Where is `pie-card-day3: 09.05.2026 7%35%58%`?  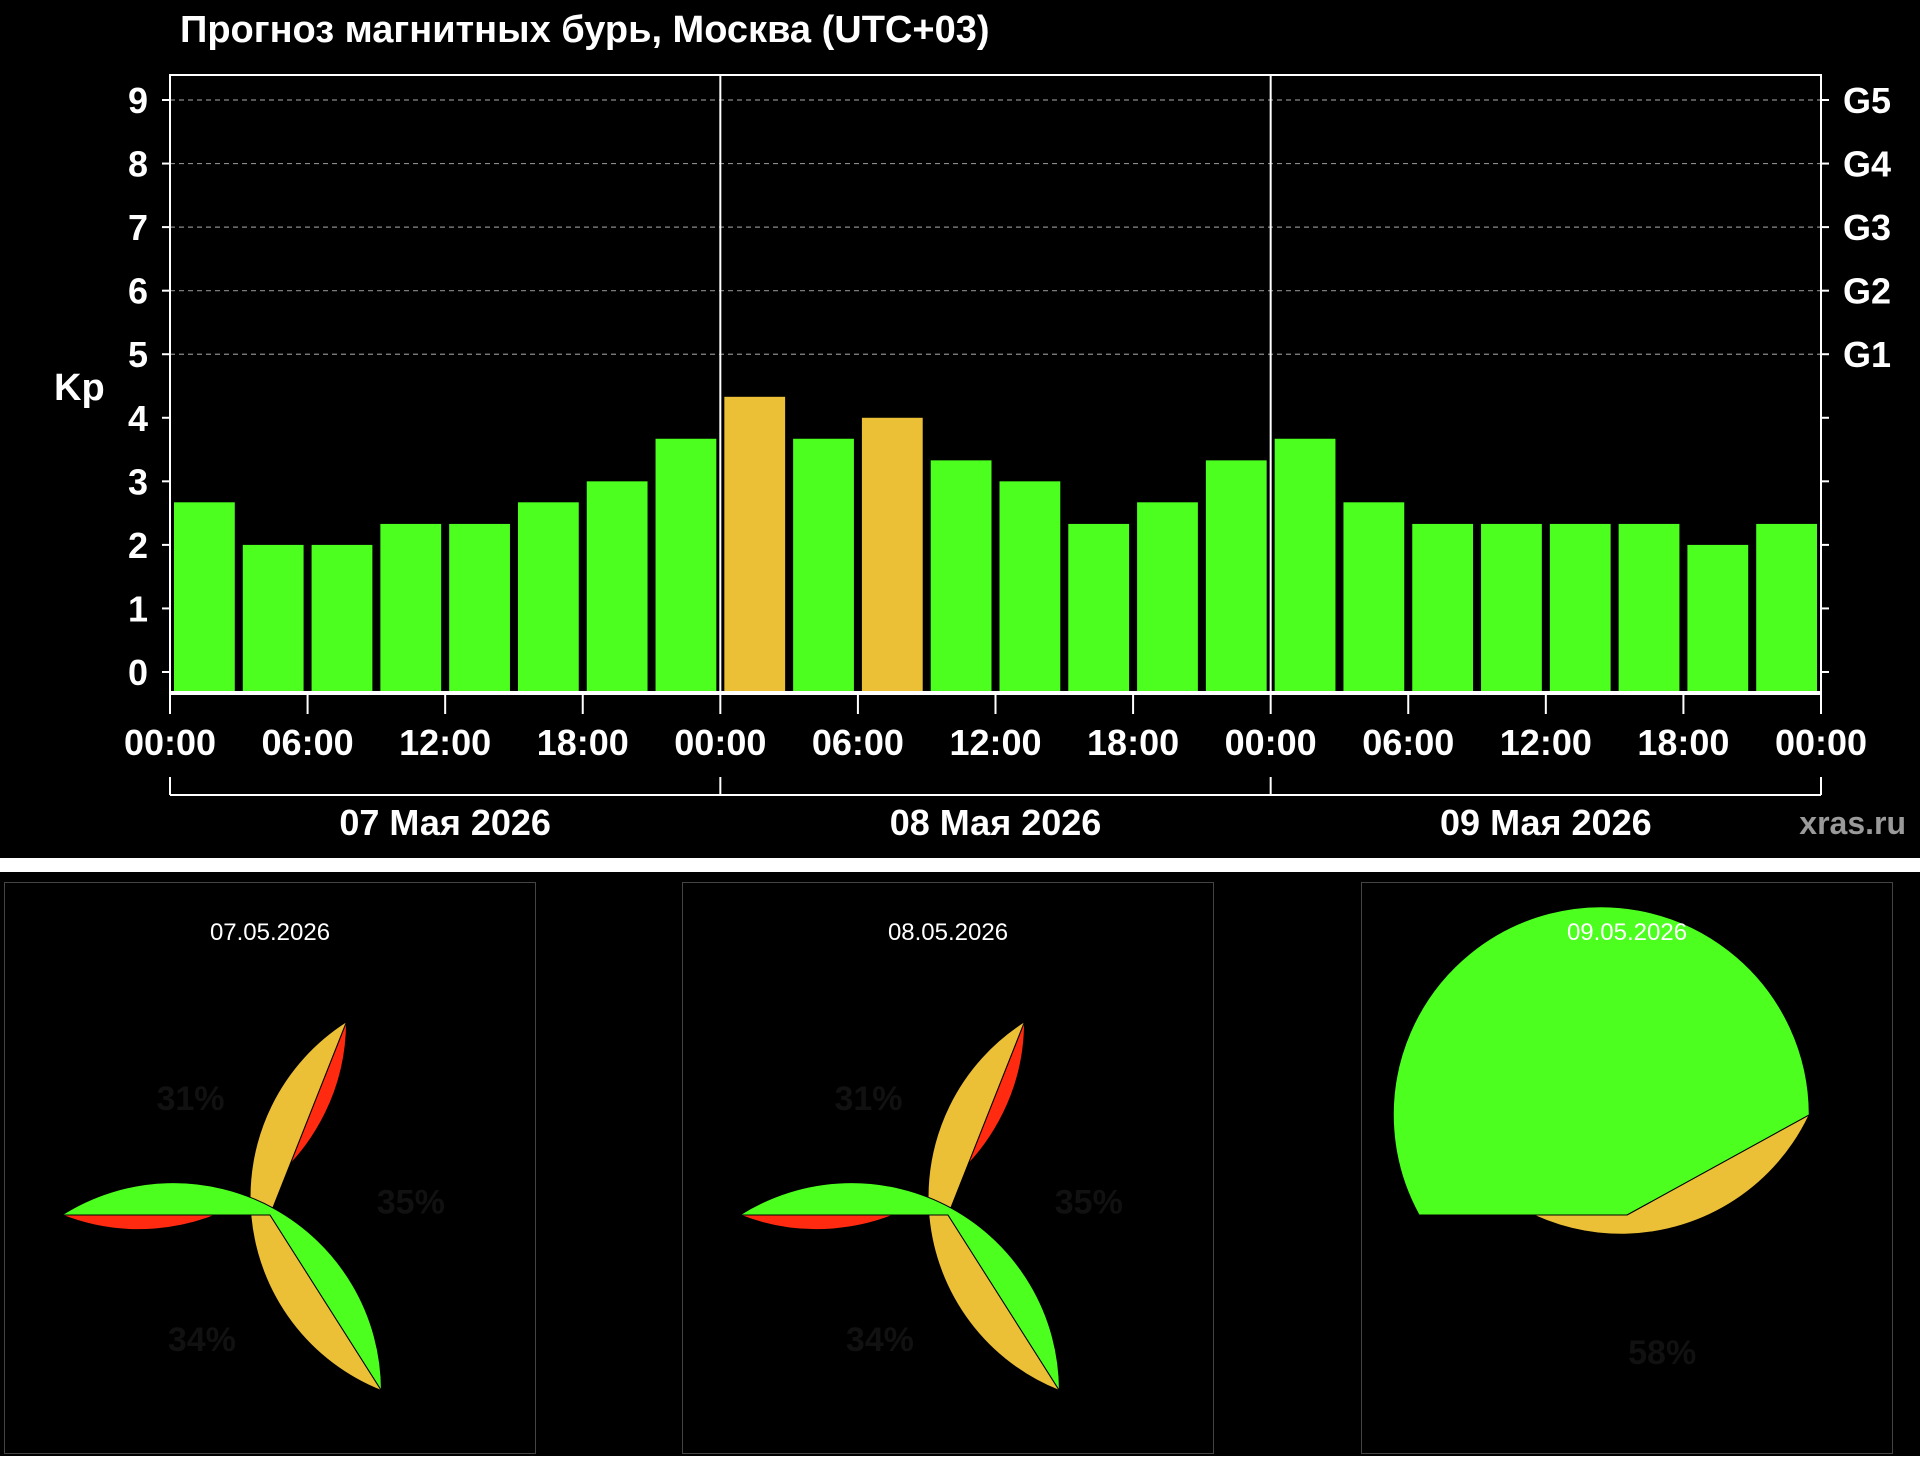 pie-card-day3: 09.05.2026 7%35%58% is located at coordinates (1627, 1168).